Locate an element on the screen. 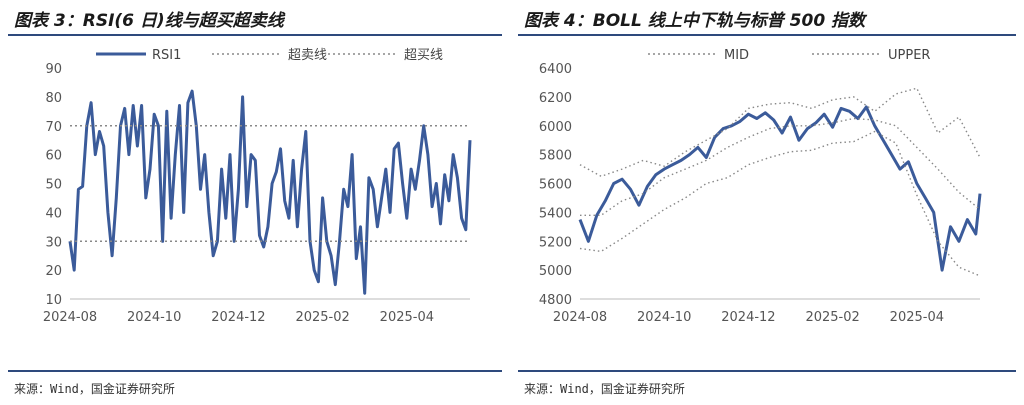 The height and width of the screenshot is (405, 1024). y-tick-label: 20 is located at coordinates (53, 271).